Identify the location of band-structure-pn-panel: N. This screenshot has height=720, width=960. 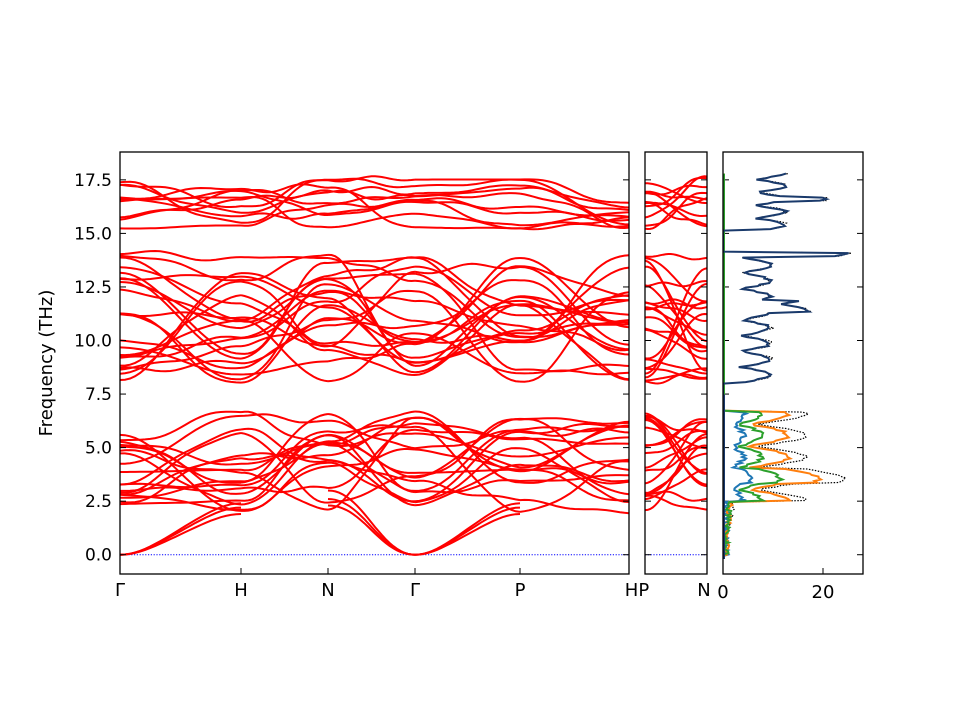
(677, 376).